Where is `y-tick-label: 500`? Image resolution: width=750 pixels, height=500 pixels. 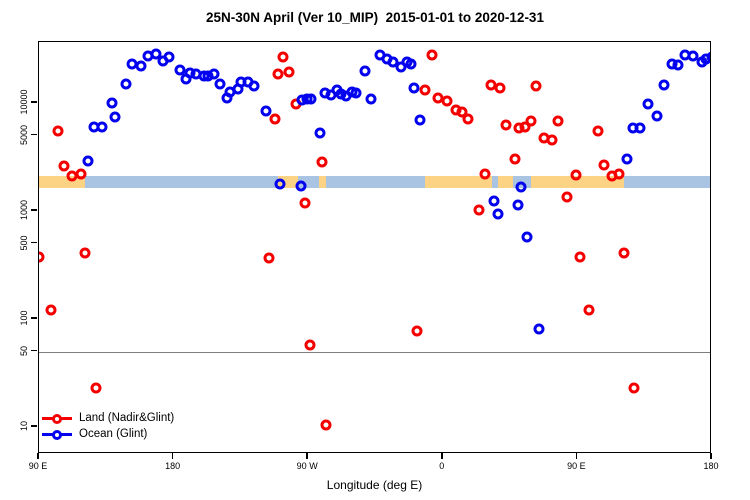 y-tick-label: 500 is located at coordinates (24, 242).